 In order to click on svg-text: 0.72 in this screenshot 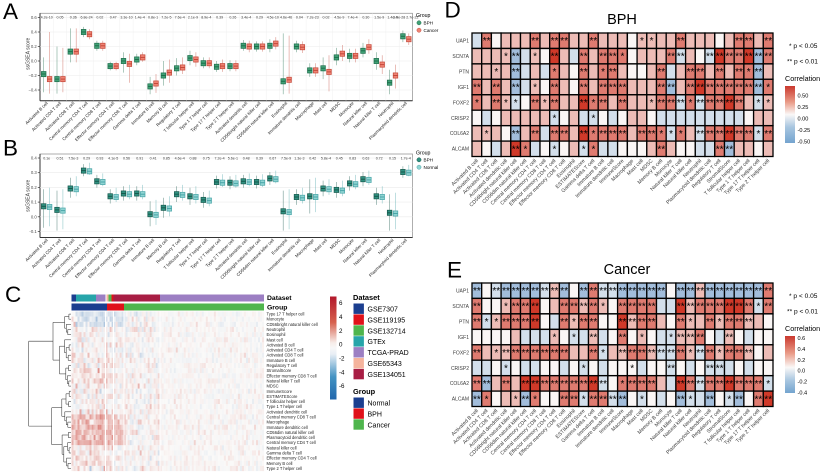, I will do `click(379, 158)`.